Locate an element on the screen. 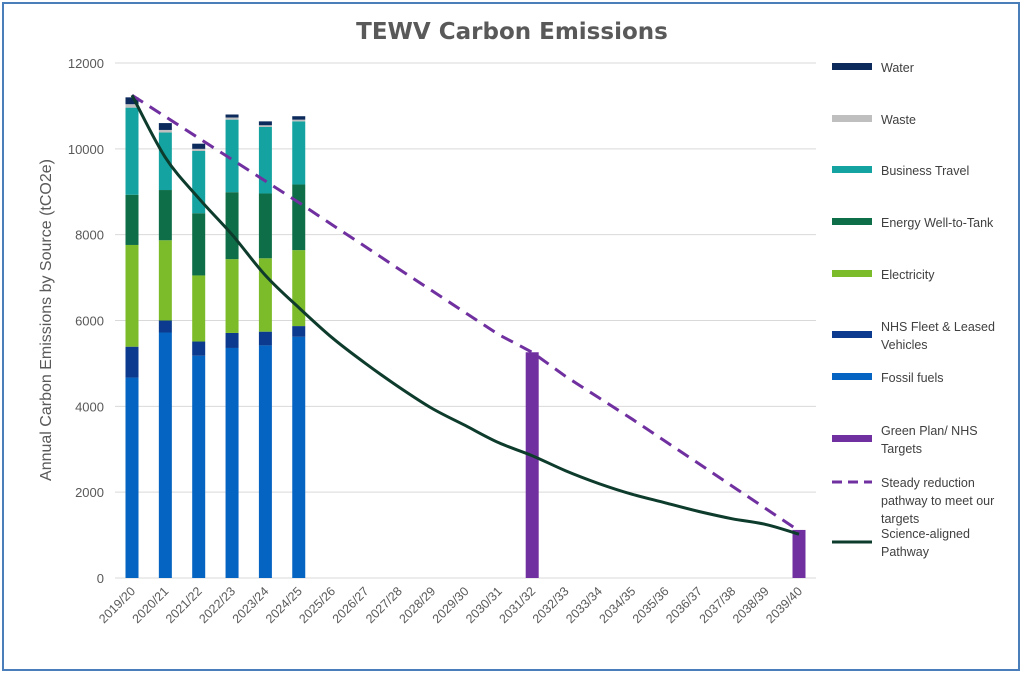  legend-item-electricity: Electricity is located at coordinates (883, 275).